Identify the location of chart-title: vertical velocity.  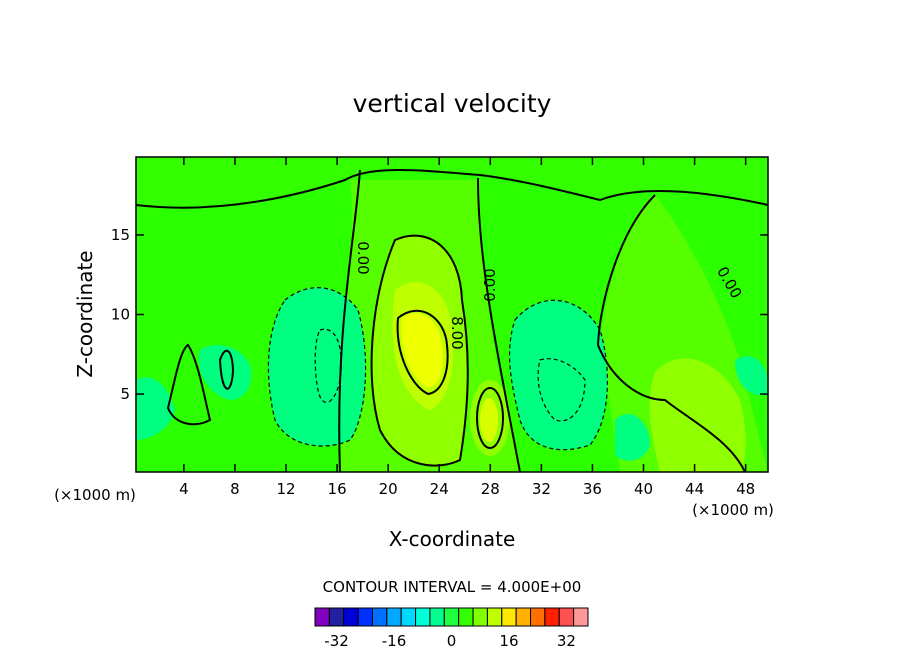
(452, 103).